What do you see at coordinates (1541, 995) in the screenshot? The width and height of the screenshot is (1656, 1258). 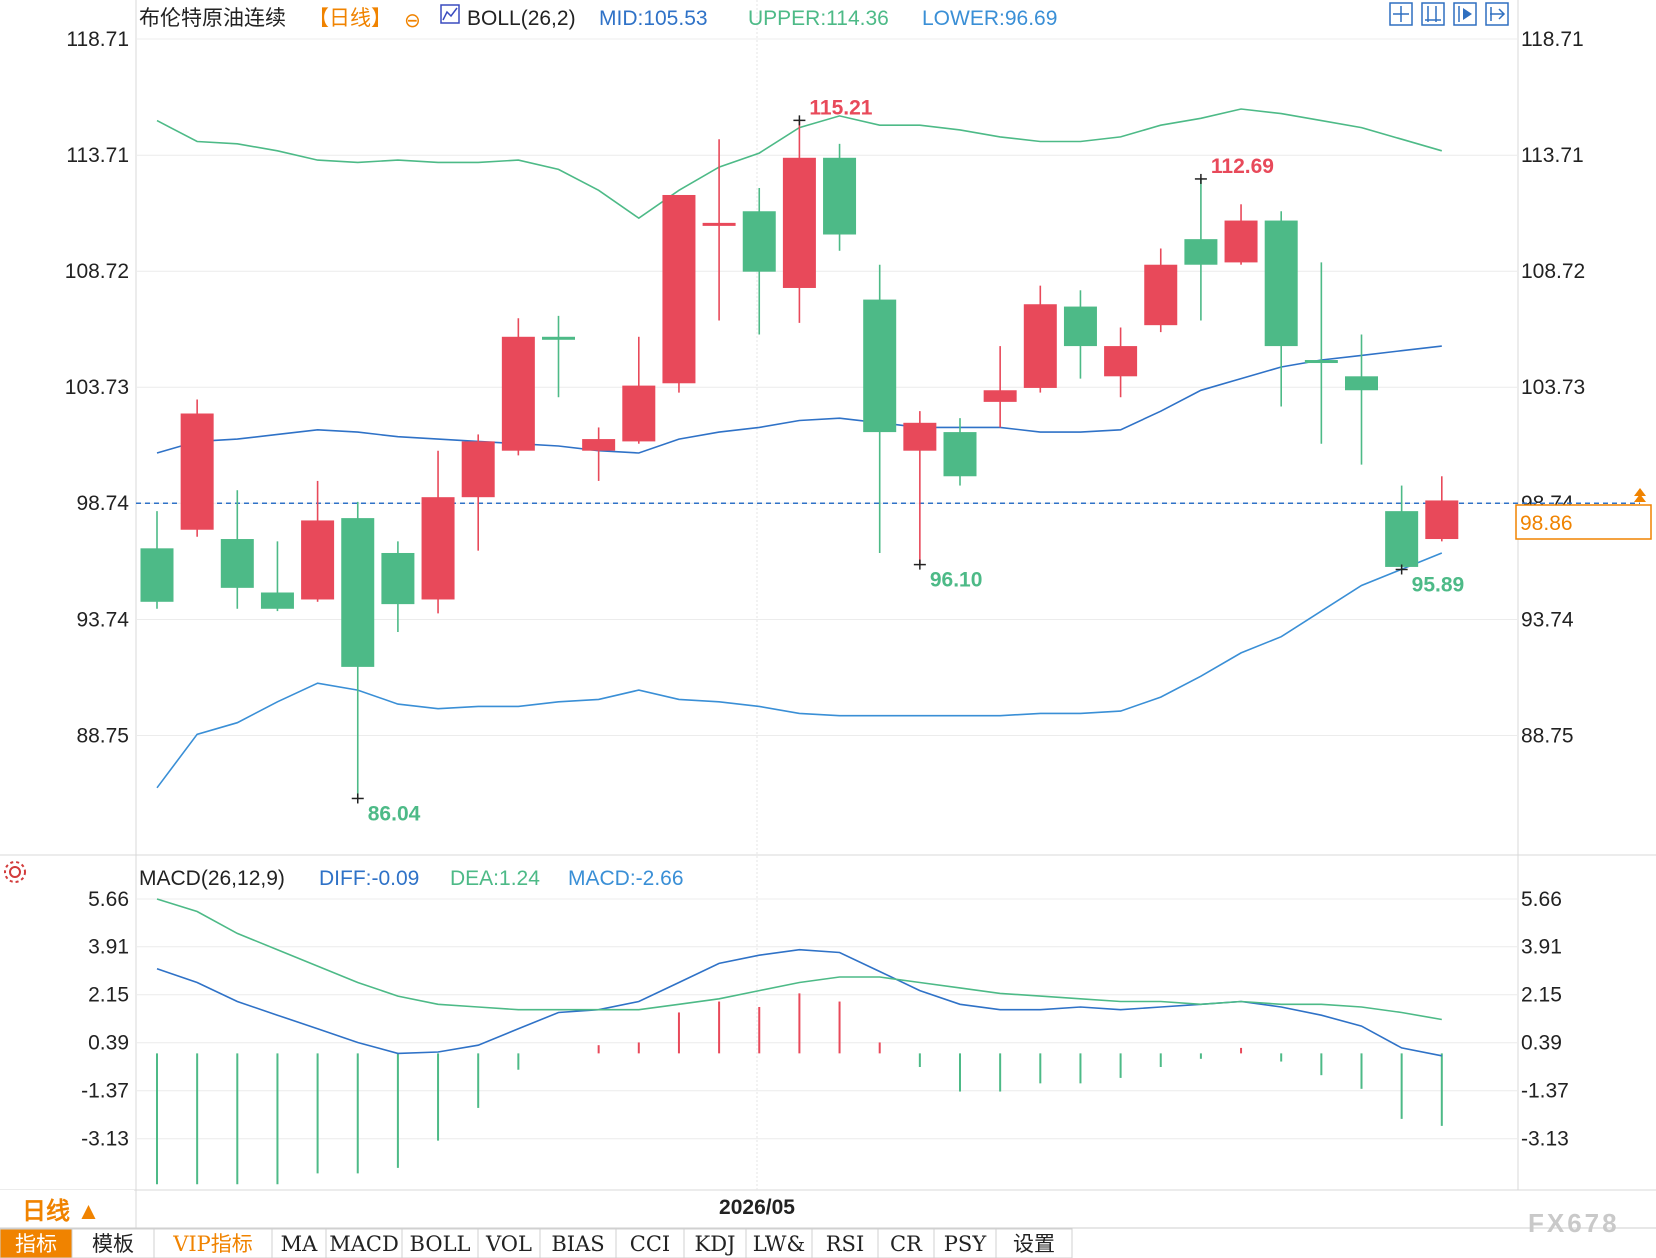 I see `macd-tick-label-right: 2.15` at bounding box center [1541, 995].